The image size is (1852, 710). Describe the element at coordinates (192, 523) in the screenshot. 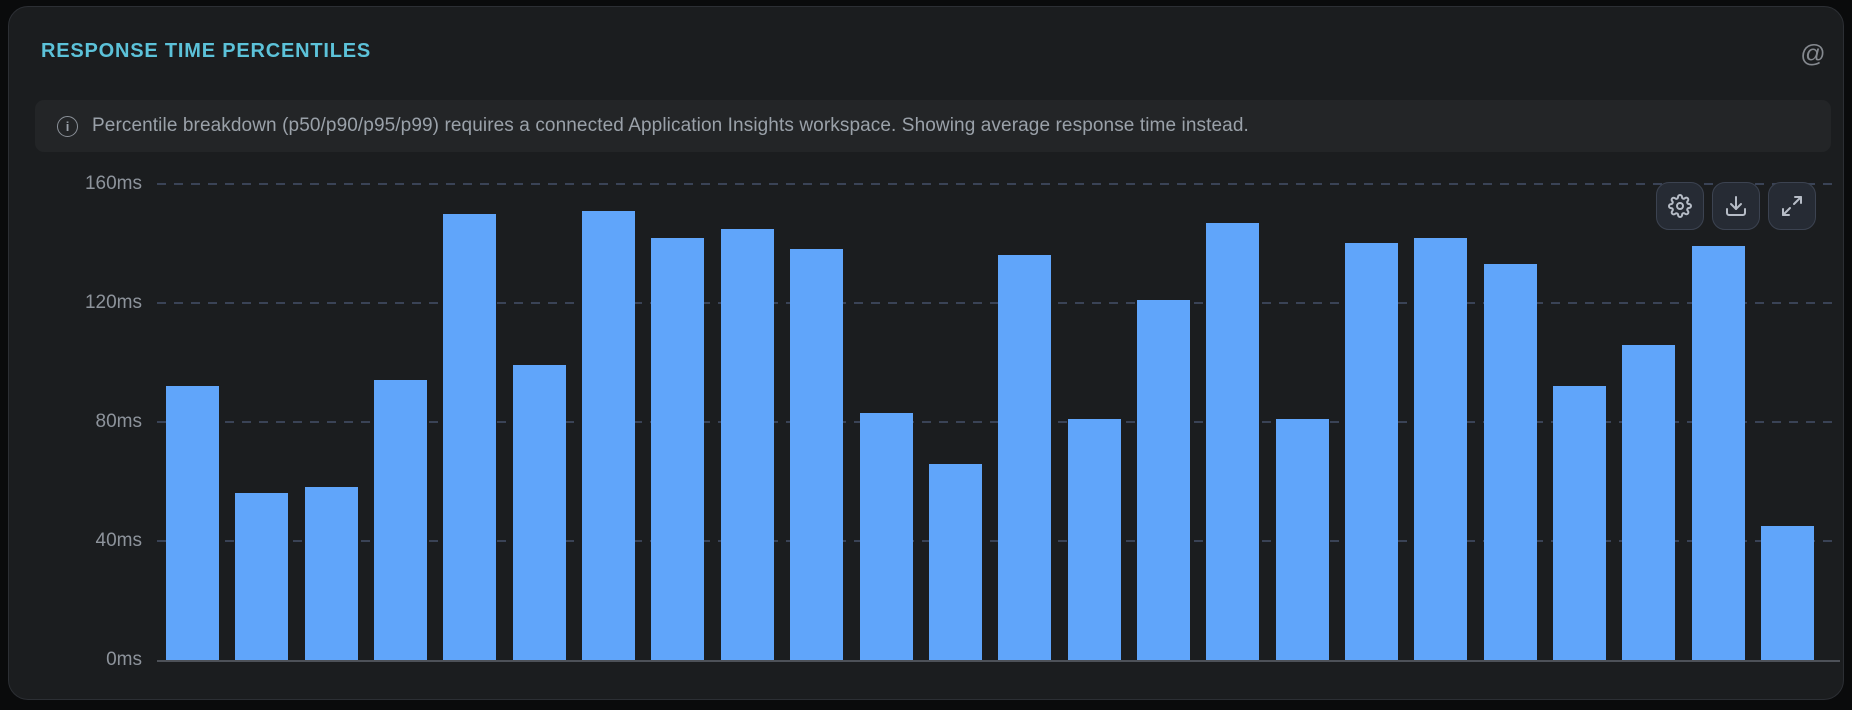

I see `bar-01:41` at that location.